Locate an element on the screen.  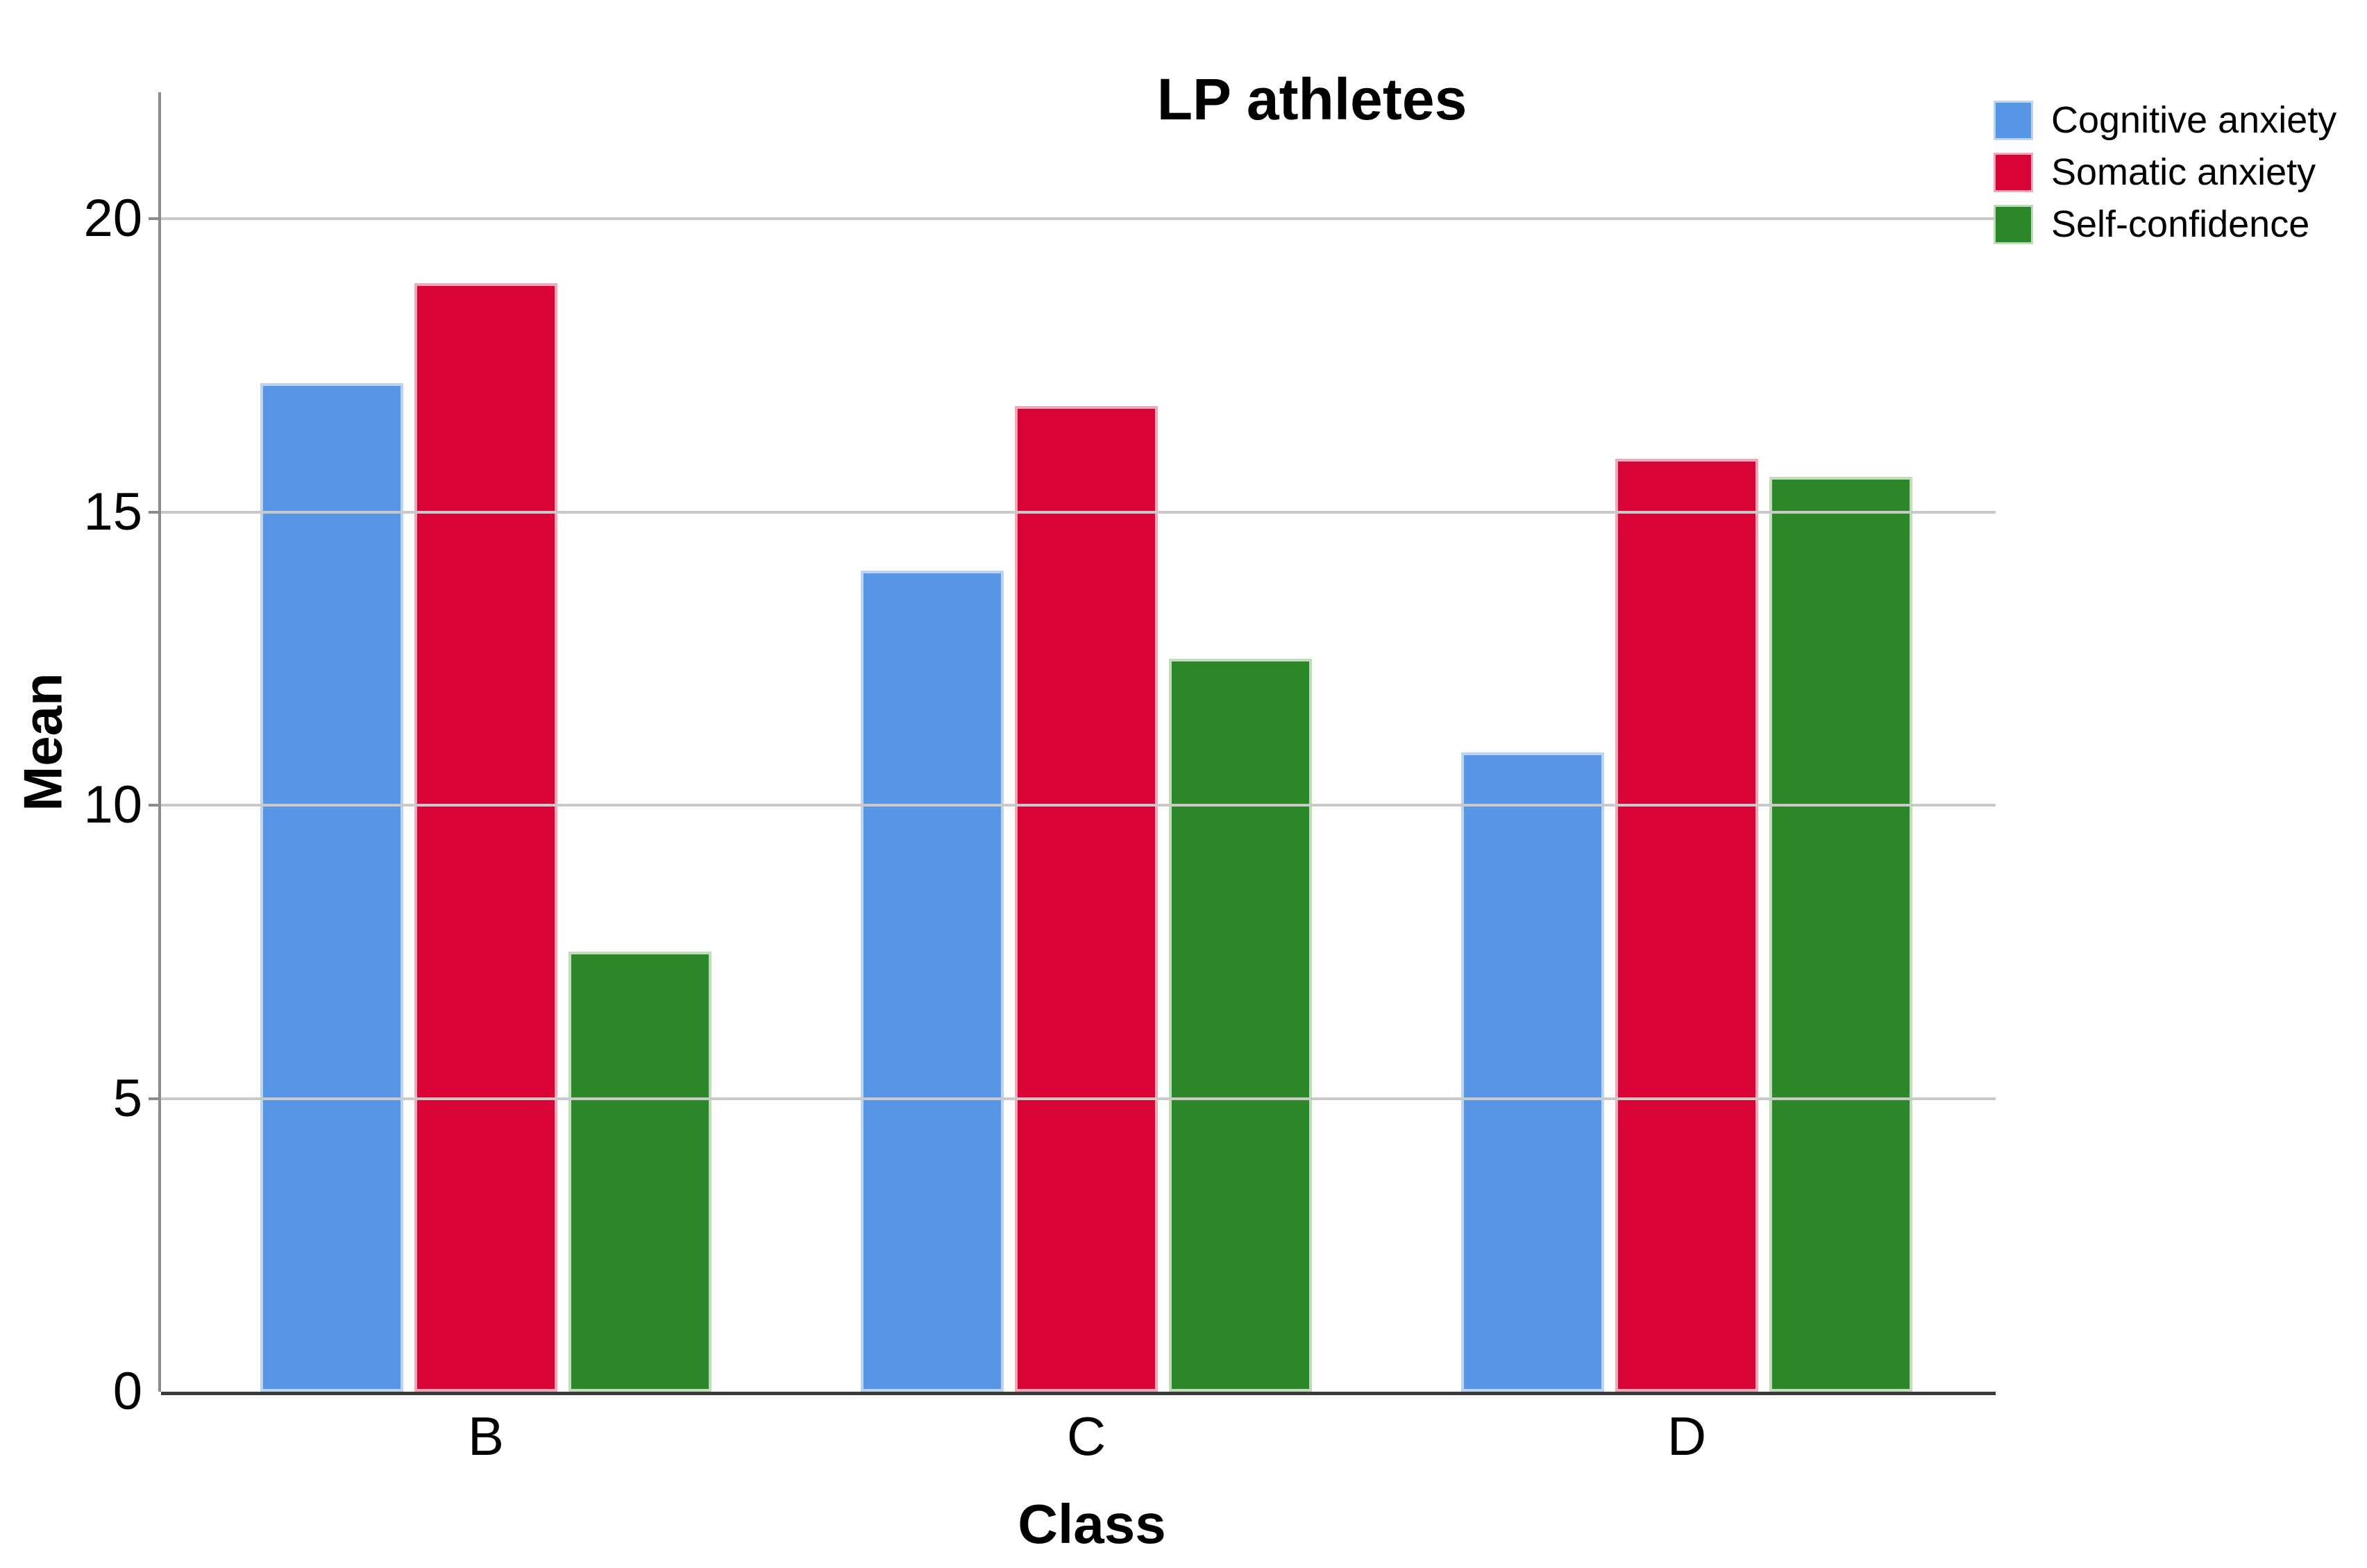
y-tick-label-0: 0 is located at coordinates (127, 1391).